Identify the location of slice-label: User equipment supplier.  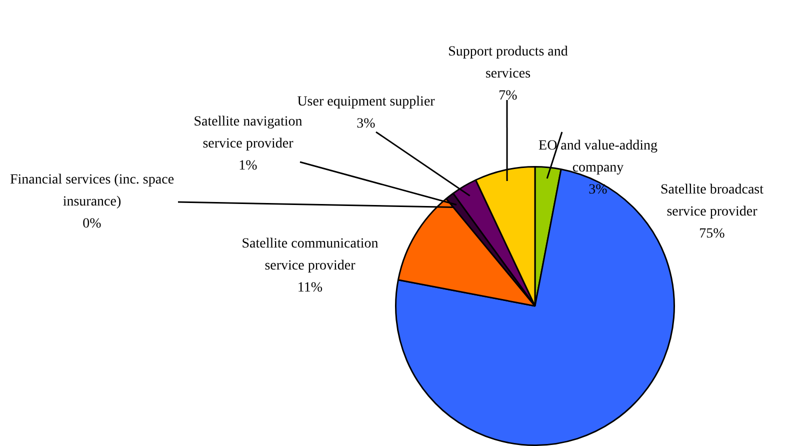
(366, 102).